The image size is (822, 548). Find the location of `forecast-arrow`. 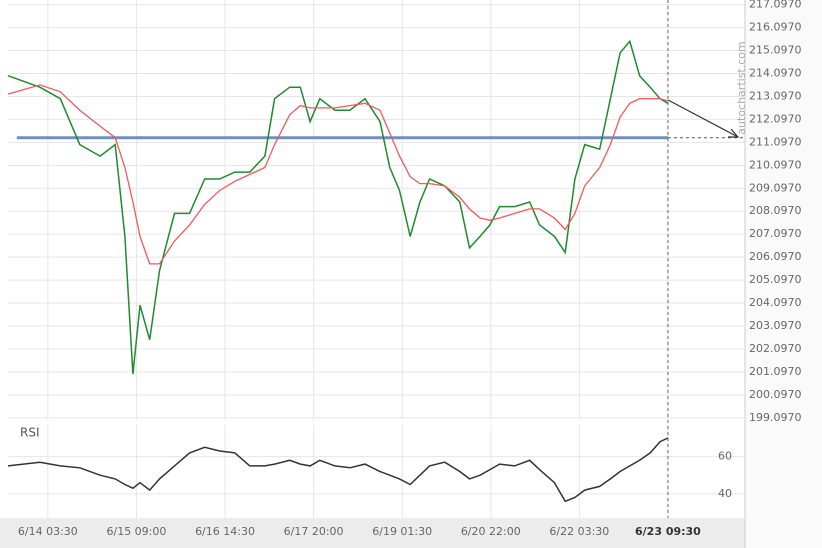

forecast-arrow is located at coordinates (703, 118).